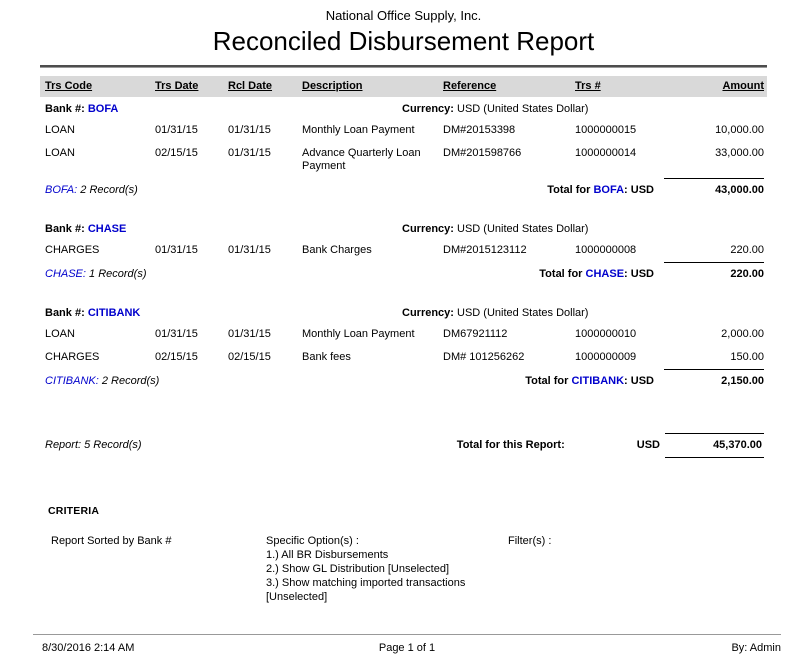  I want to click on cell-description: Advance Quarterly Loan Payment, so click(361, 159).